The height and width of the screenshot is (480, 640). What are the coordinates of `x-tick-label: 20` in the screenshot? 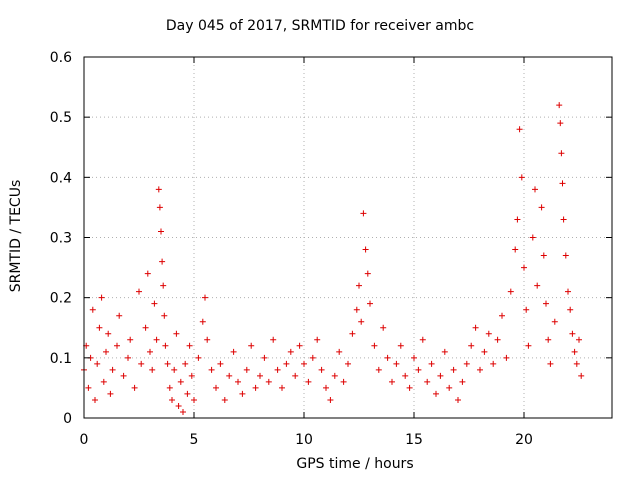 It's located at (524, 440).